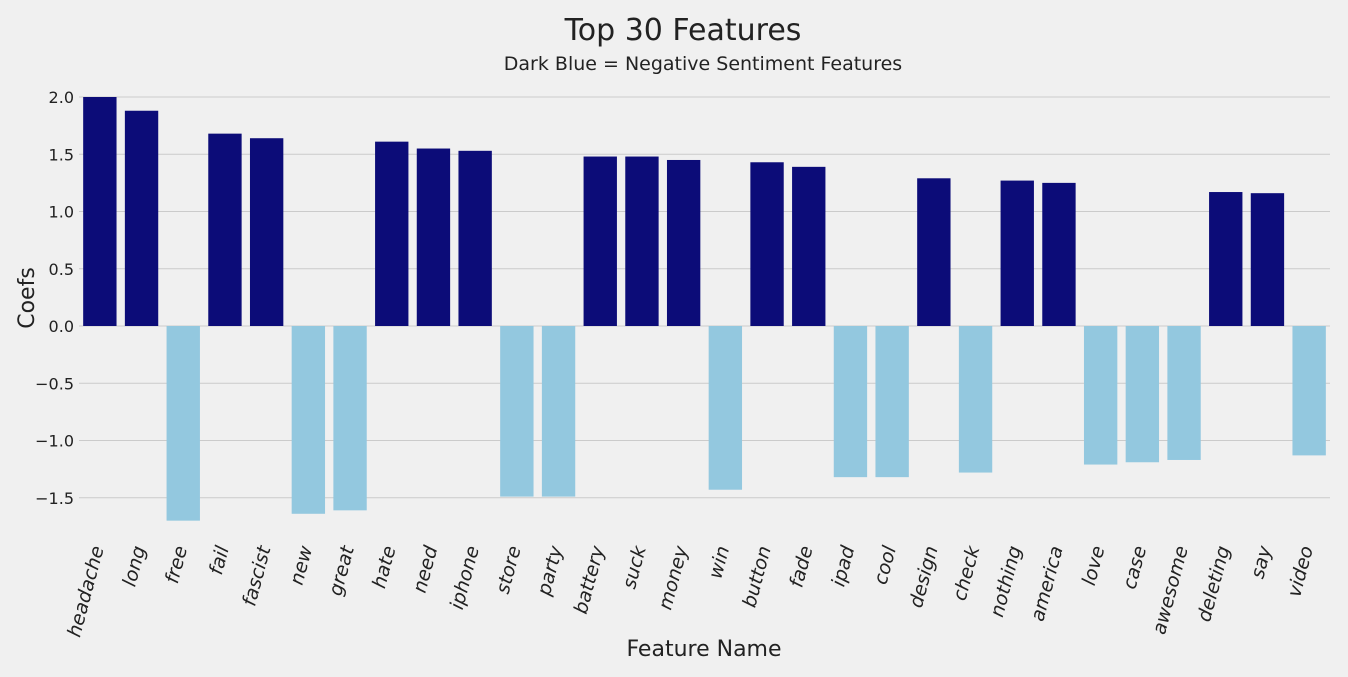  I want to click on x-tick-label: case, so click(1135, 568).